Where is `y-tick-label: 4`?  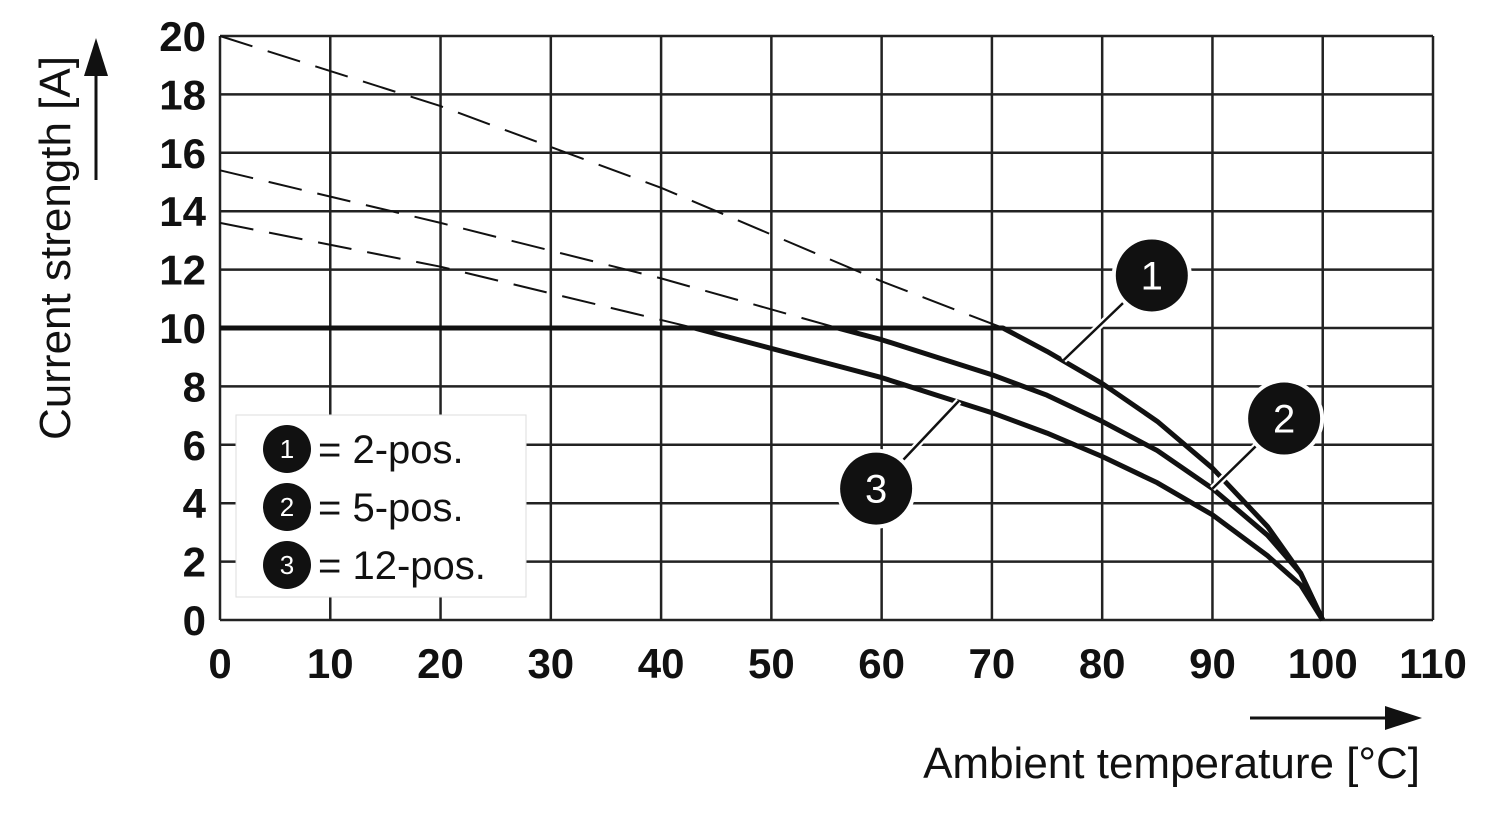 y-tick-label: 4 is located at coordinates (195, 503).